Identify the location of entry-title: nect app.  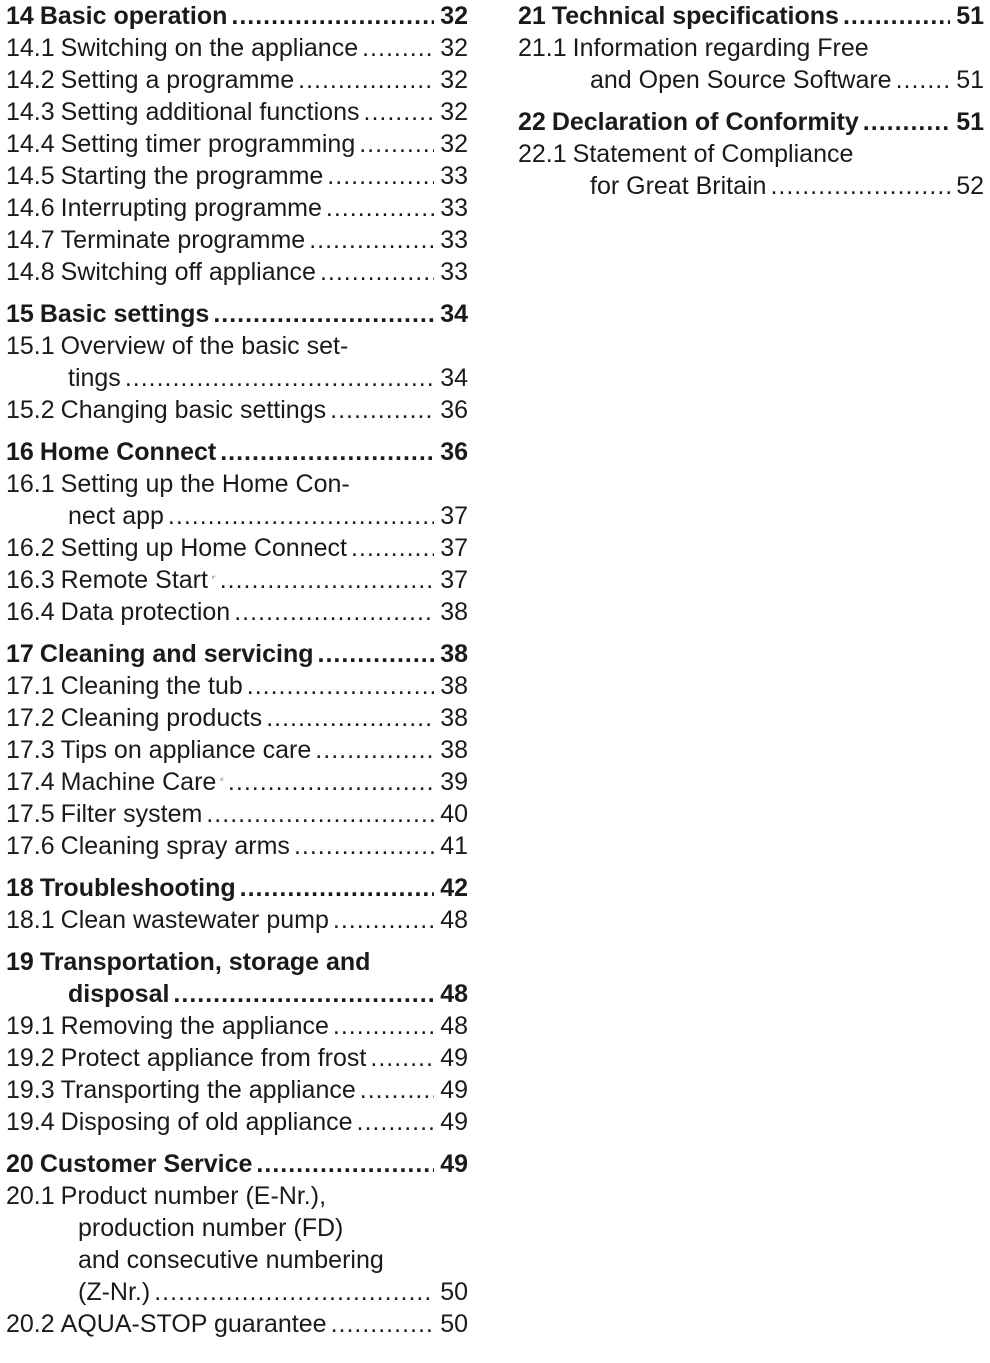
(116, 516).